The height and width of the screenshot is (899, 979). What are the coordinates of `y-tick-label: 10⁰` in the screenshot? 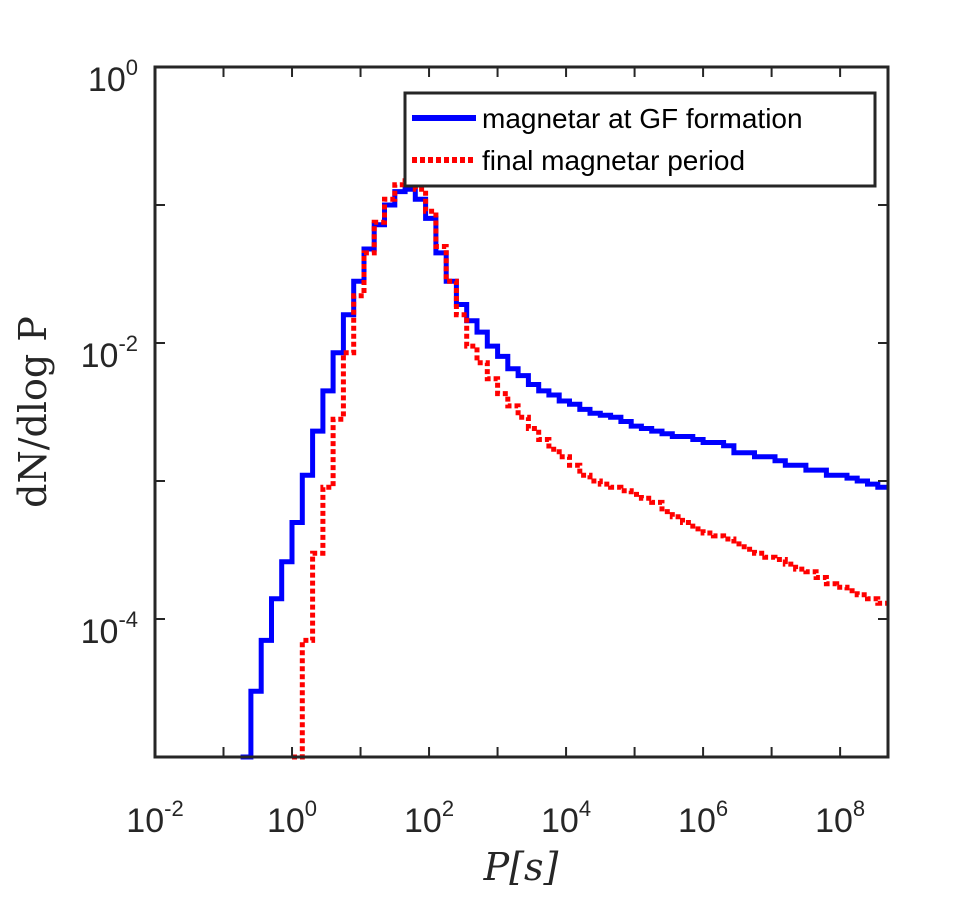 It's located at (113, 77).